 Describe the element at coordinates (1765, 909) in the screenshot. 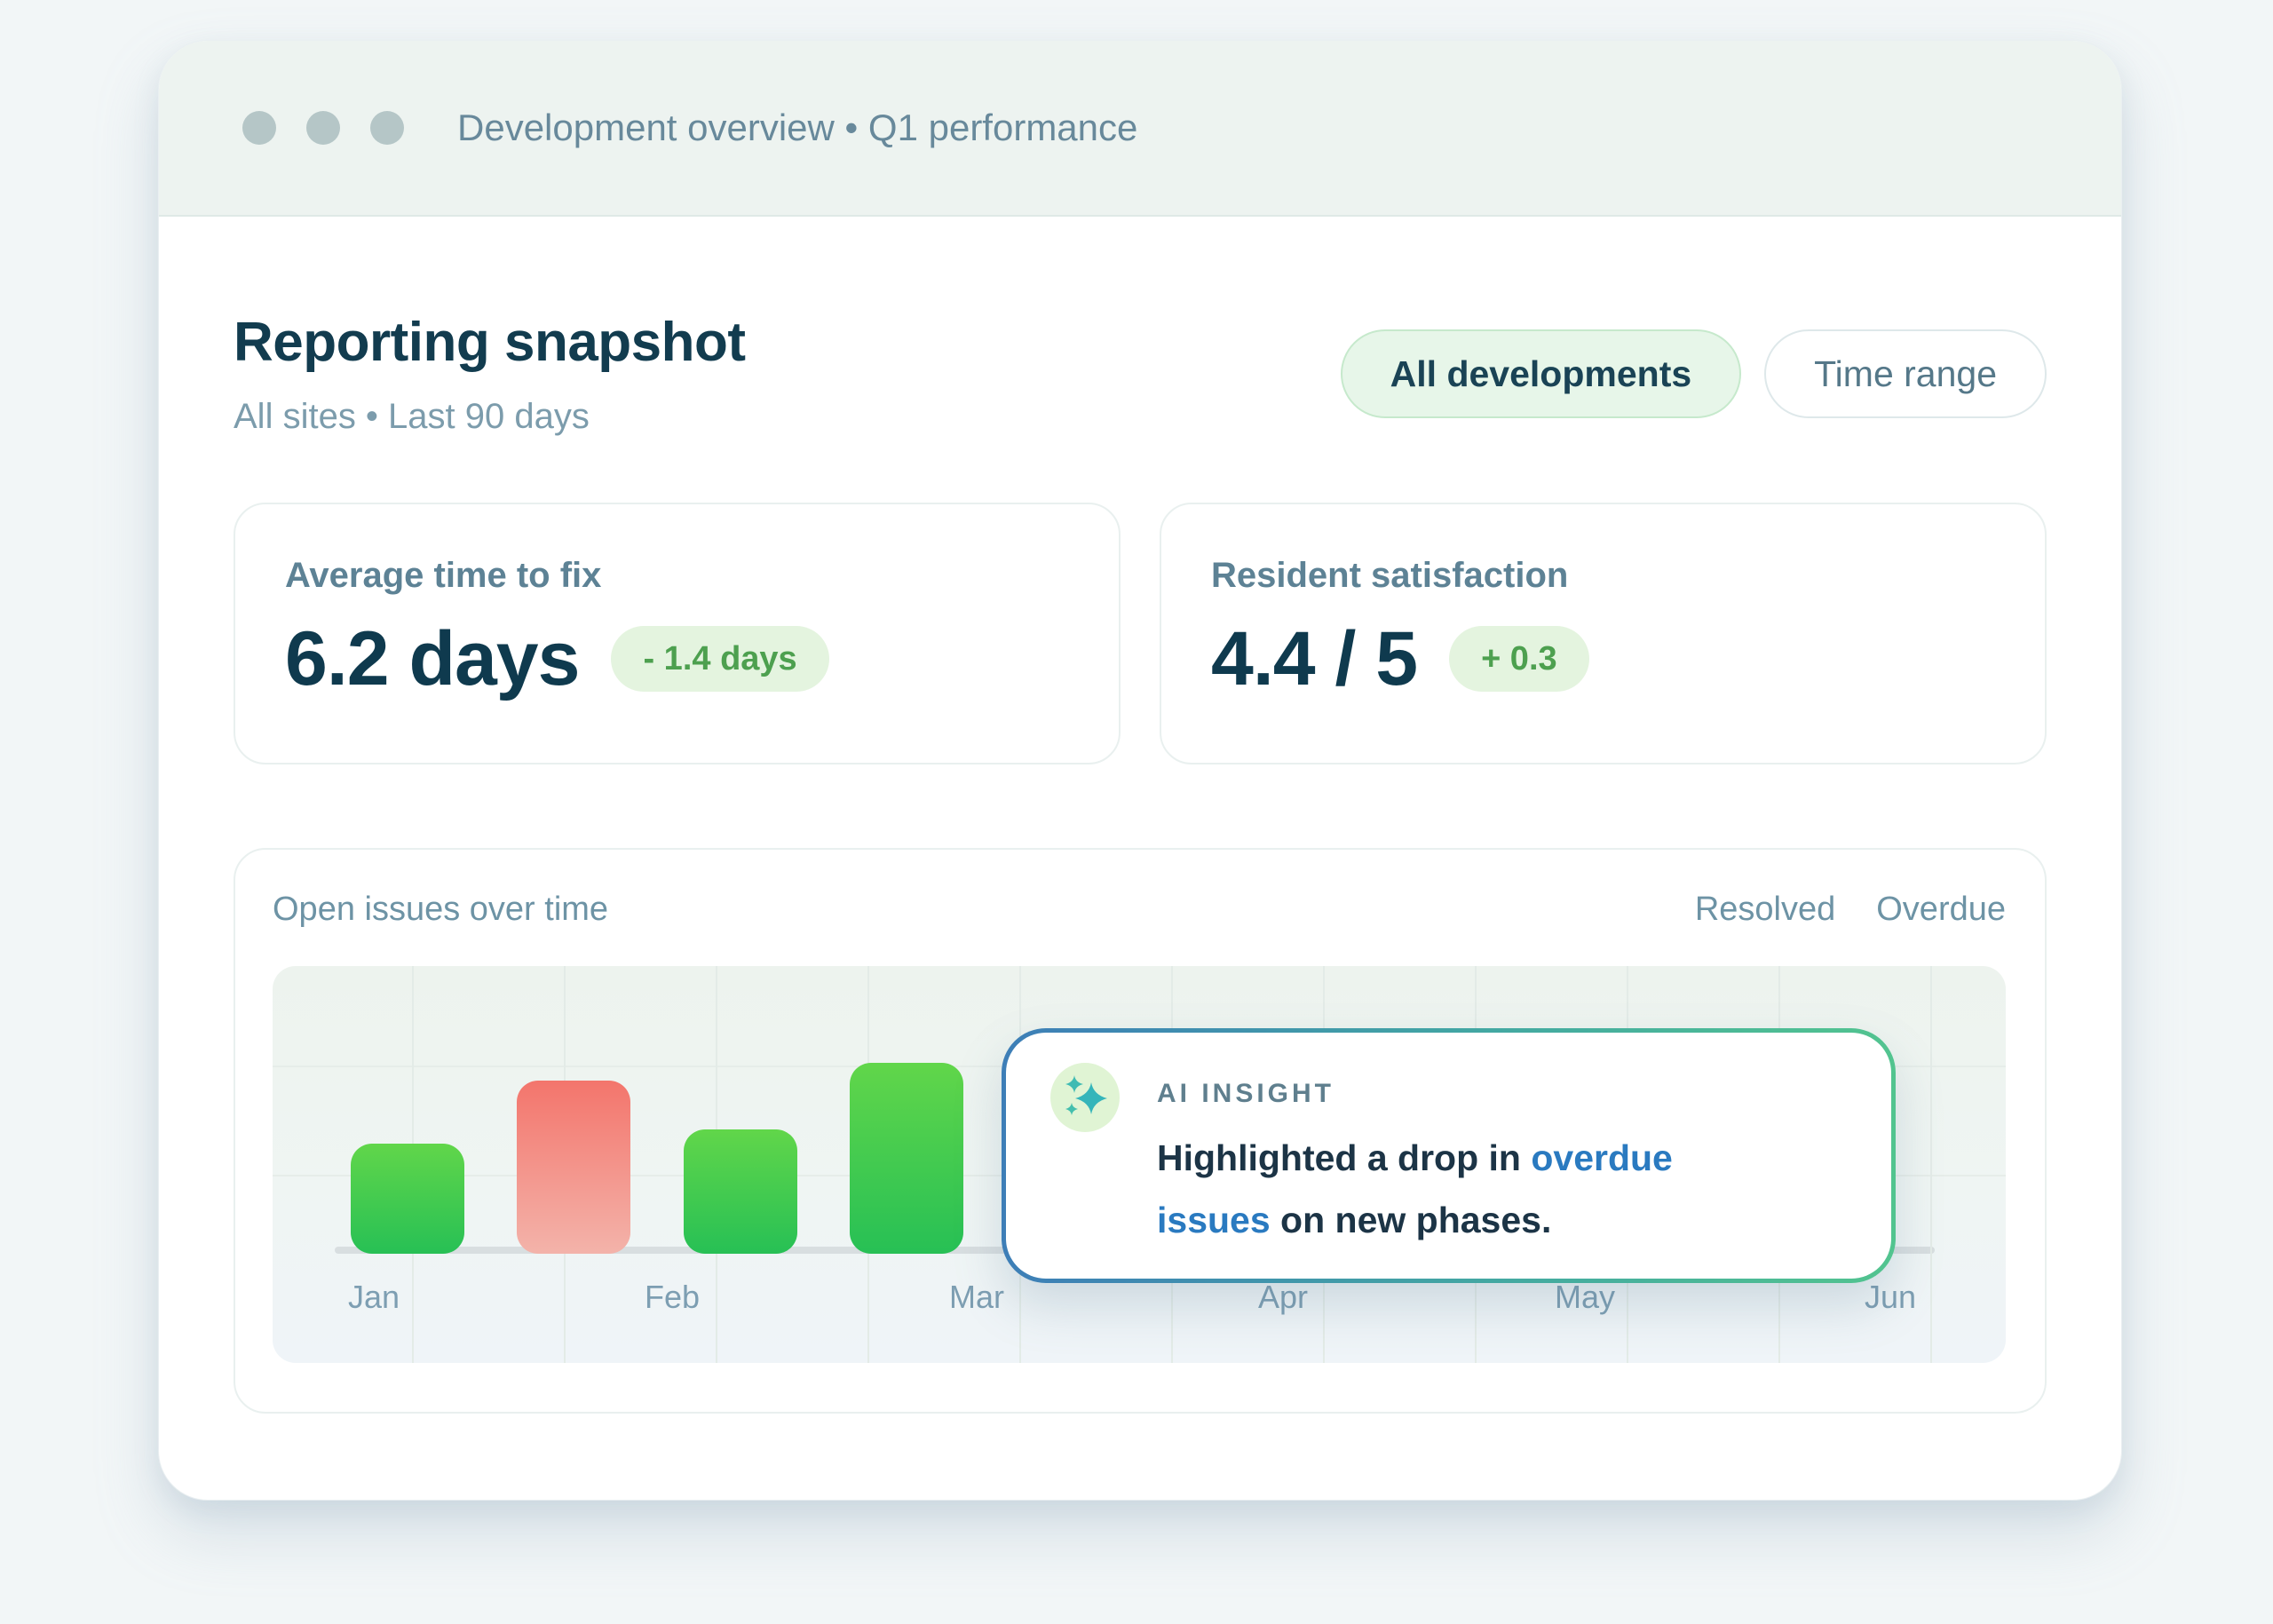

I see `legend-item-resolved: Resolved` at that location.